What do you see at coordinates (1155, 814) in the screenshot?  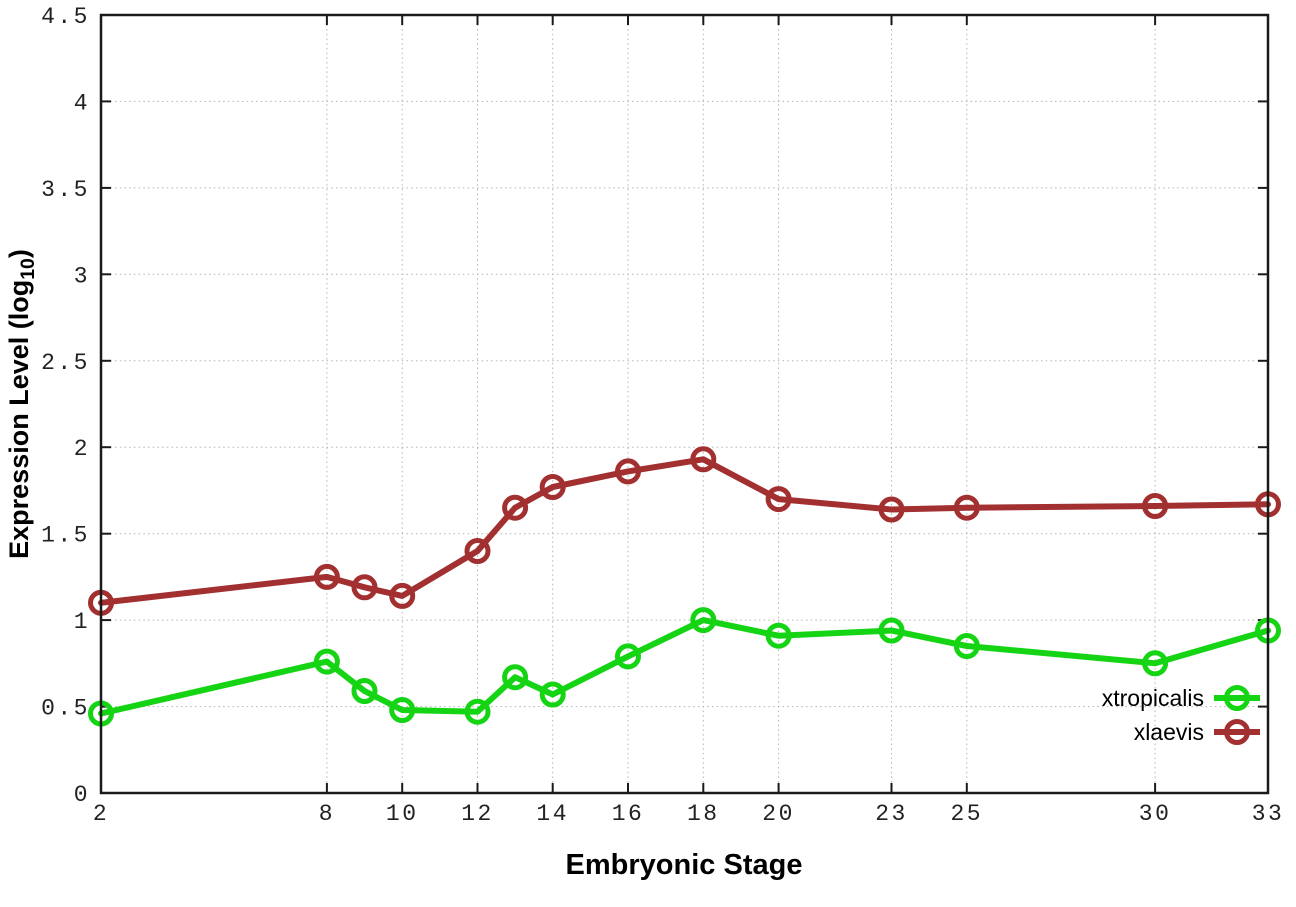 I see `svg-text: 30` at bounding box center [1155, 814].